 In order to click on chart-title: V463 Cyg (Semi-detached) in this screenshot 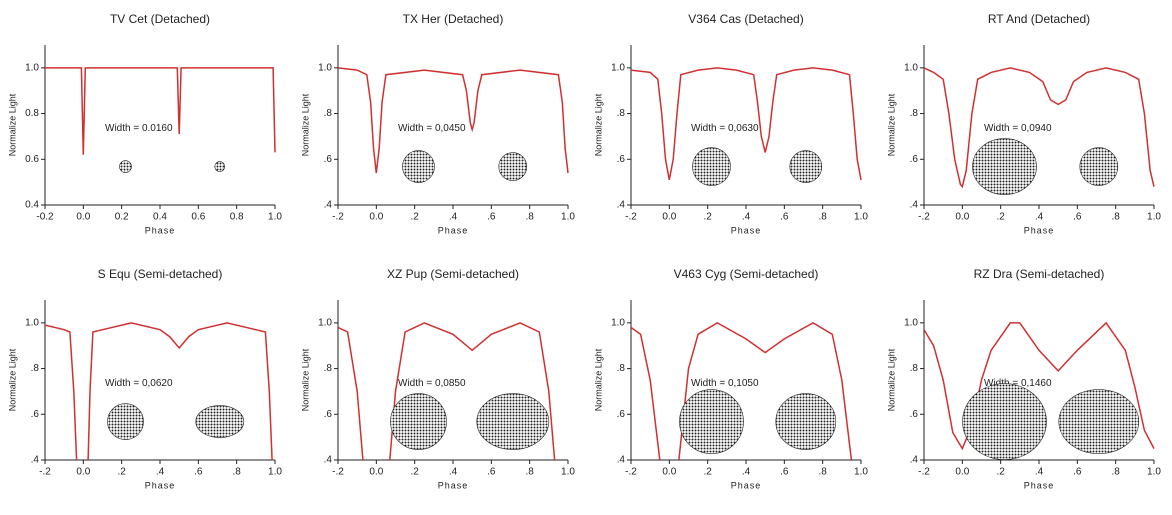, I will do `click(746, 274)`.